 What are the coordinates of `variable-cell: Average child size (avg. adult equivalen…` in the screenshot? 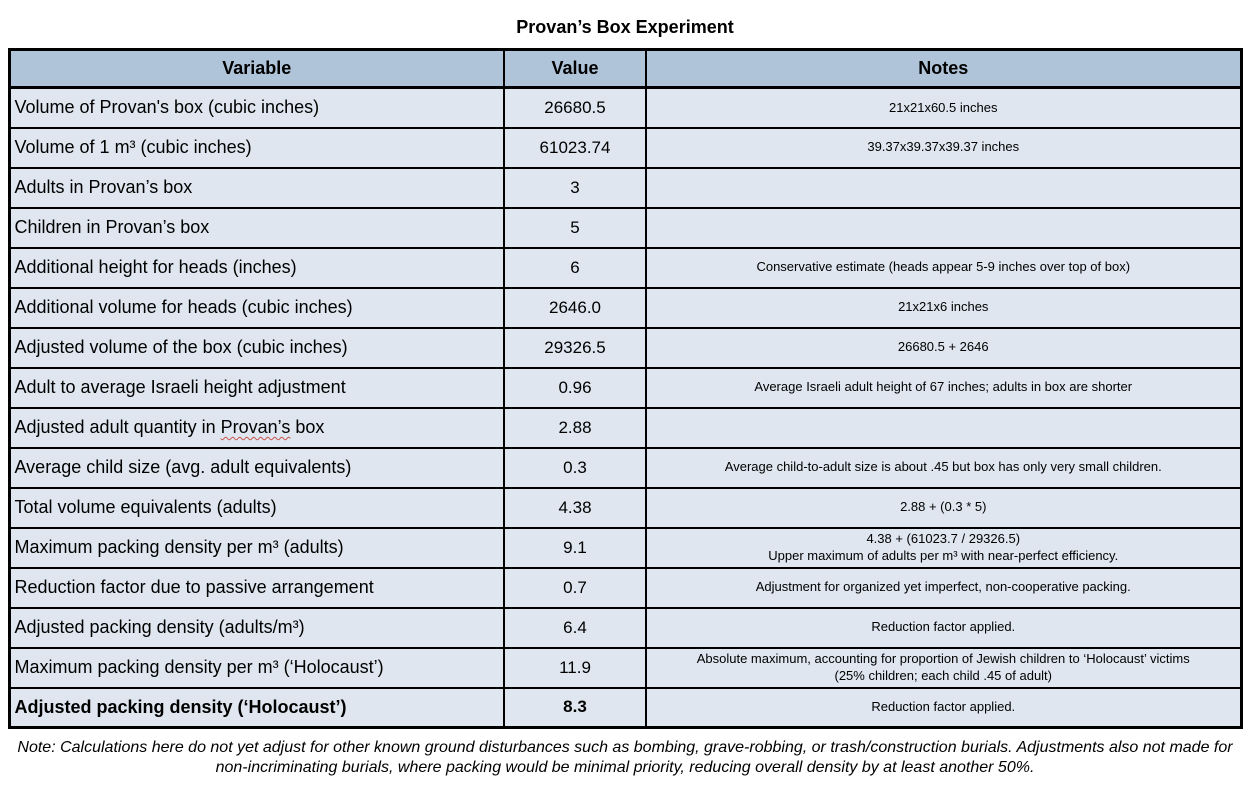 It's located at (256, 467).